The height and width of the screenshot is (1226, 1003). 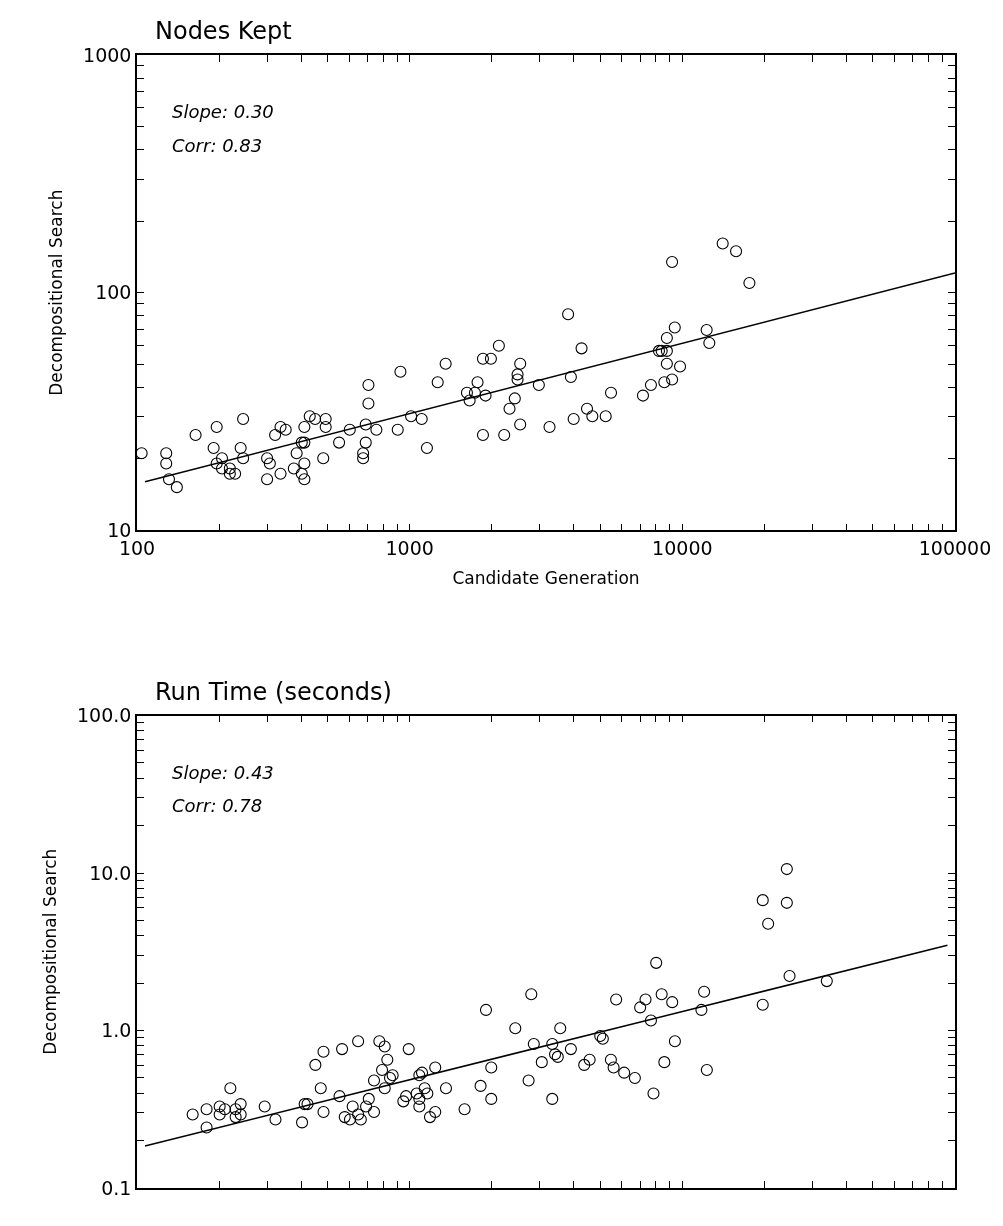 I want to click on annotation: Slope: 0.43, so click(x=223, y=772).